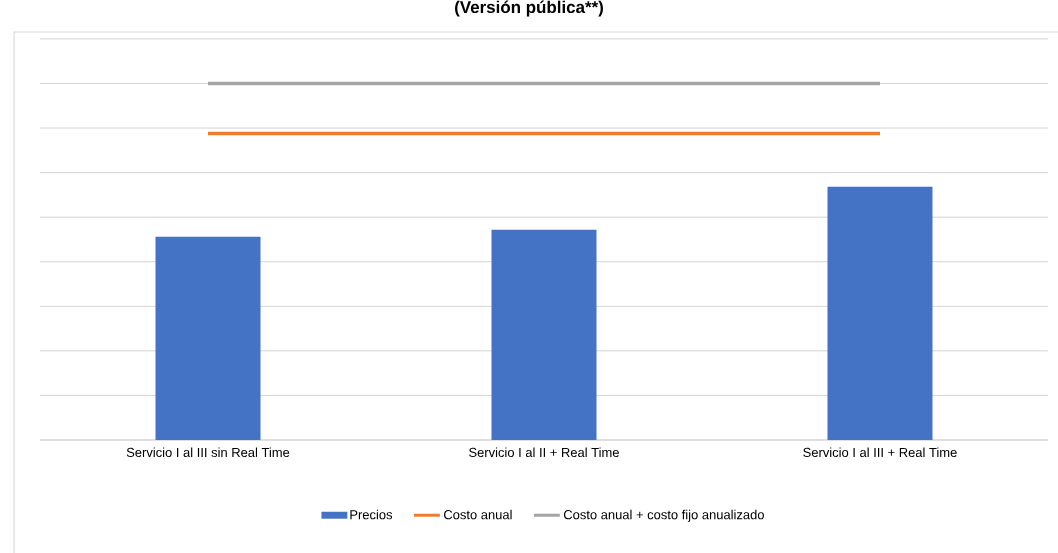 Image resolution: width=1058 pixels, height=553 pixels. I want to click on x-tick-label: Servicio I al II + Real Time, so click(544, 452).